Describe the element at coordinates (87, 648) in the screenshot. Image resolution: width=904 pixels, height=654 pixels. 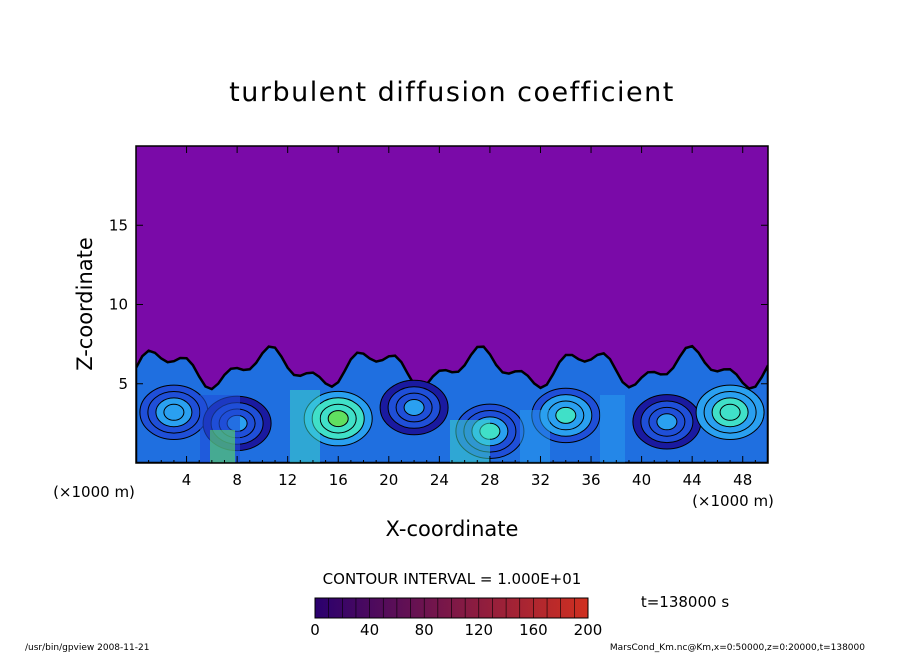
I see `footer-left: /usr/bin/gpview 2008-11-21` at that location.